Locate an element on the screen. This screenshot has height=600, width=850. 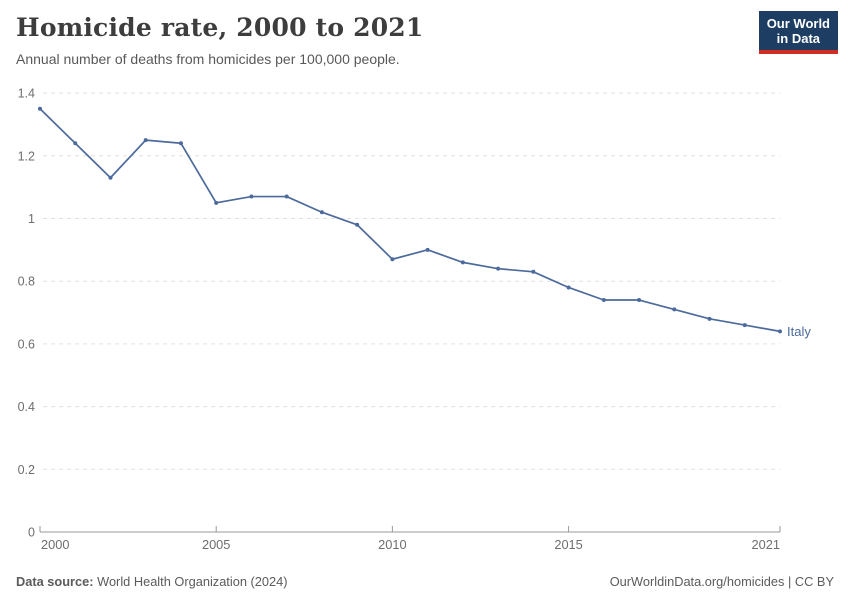
x-tick-label: 2000 is located at coordinates (55, 544).